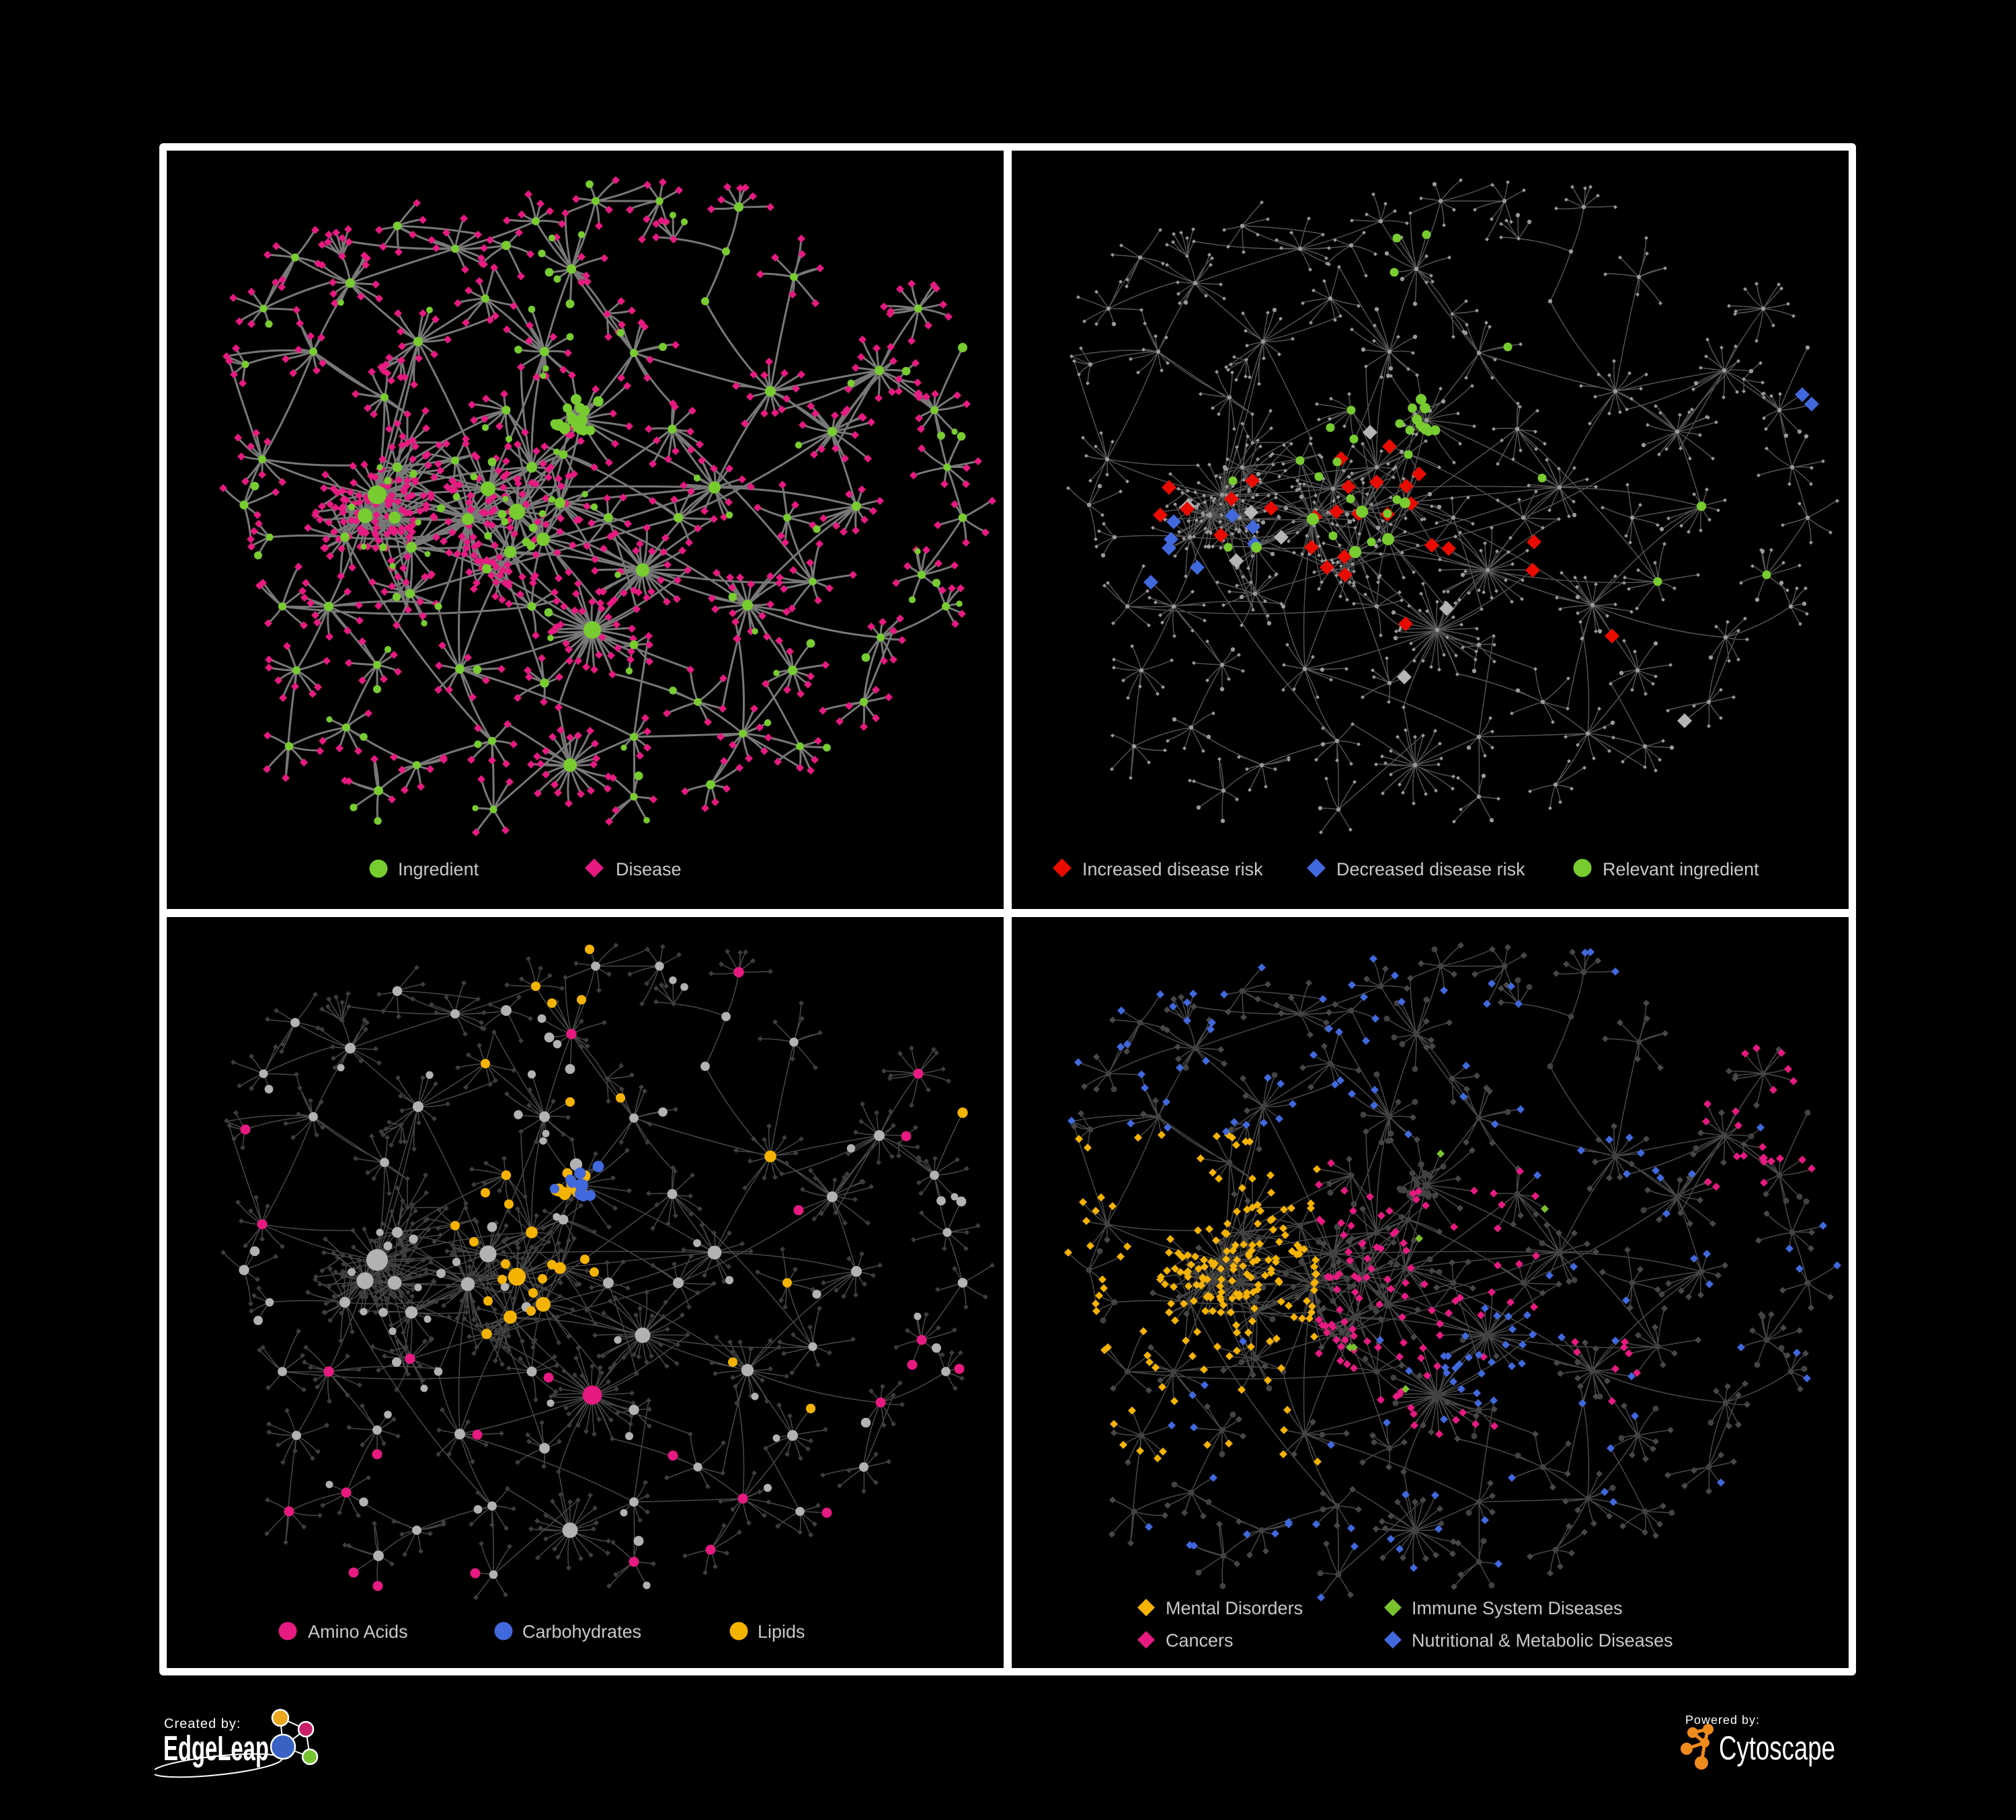 The image size is (2016, 1820). Describe the element at coordinates (1517, 1608) in the screenshot. I see `svg-text: Immune System Diseases` at that location.